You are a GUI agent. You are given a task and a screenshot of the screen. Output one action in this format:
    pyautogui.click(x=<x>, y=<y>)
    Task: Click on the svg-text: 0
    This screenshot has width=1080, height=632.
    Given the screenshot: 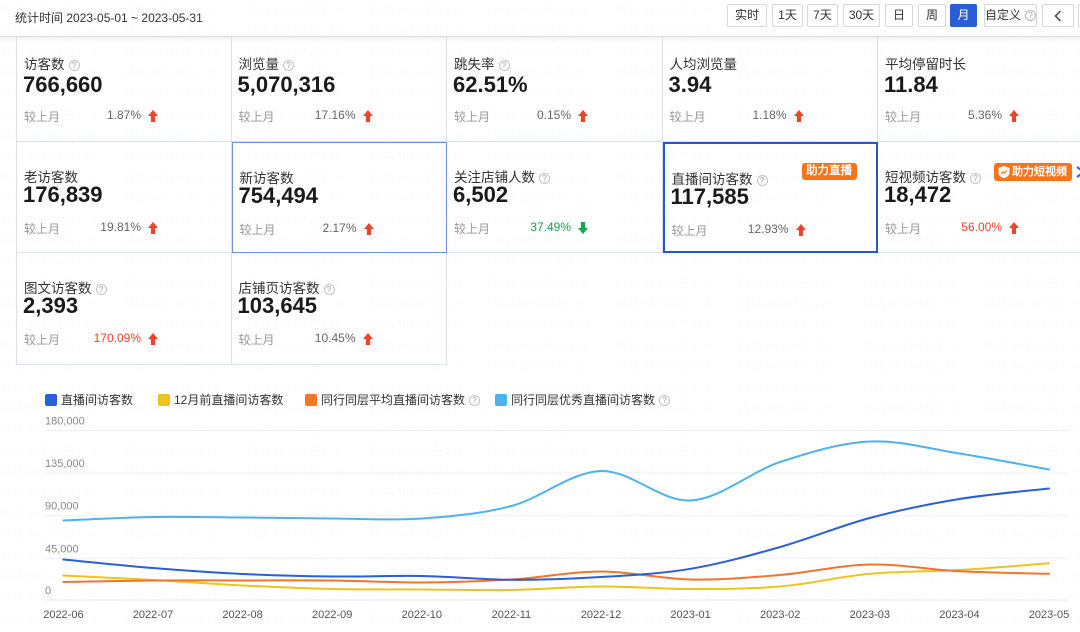 What is the action you would take?
    pyautogui.click(x=48, y=591)
    